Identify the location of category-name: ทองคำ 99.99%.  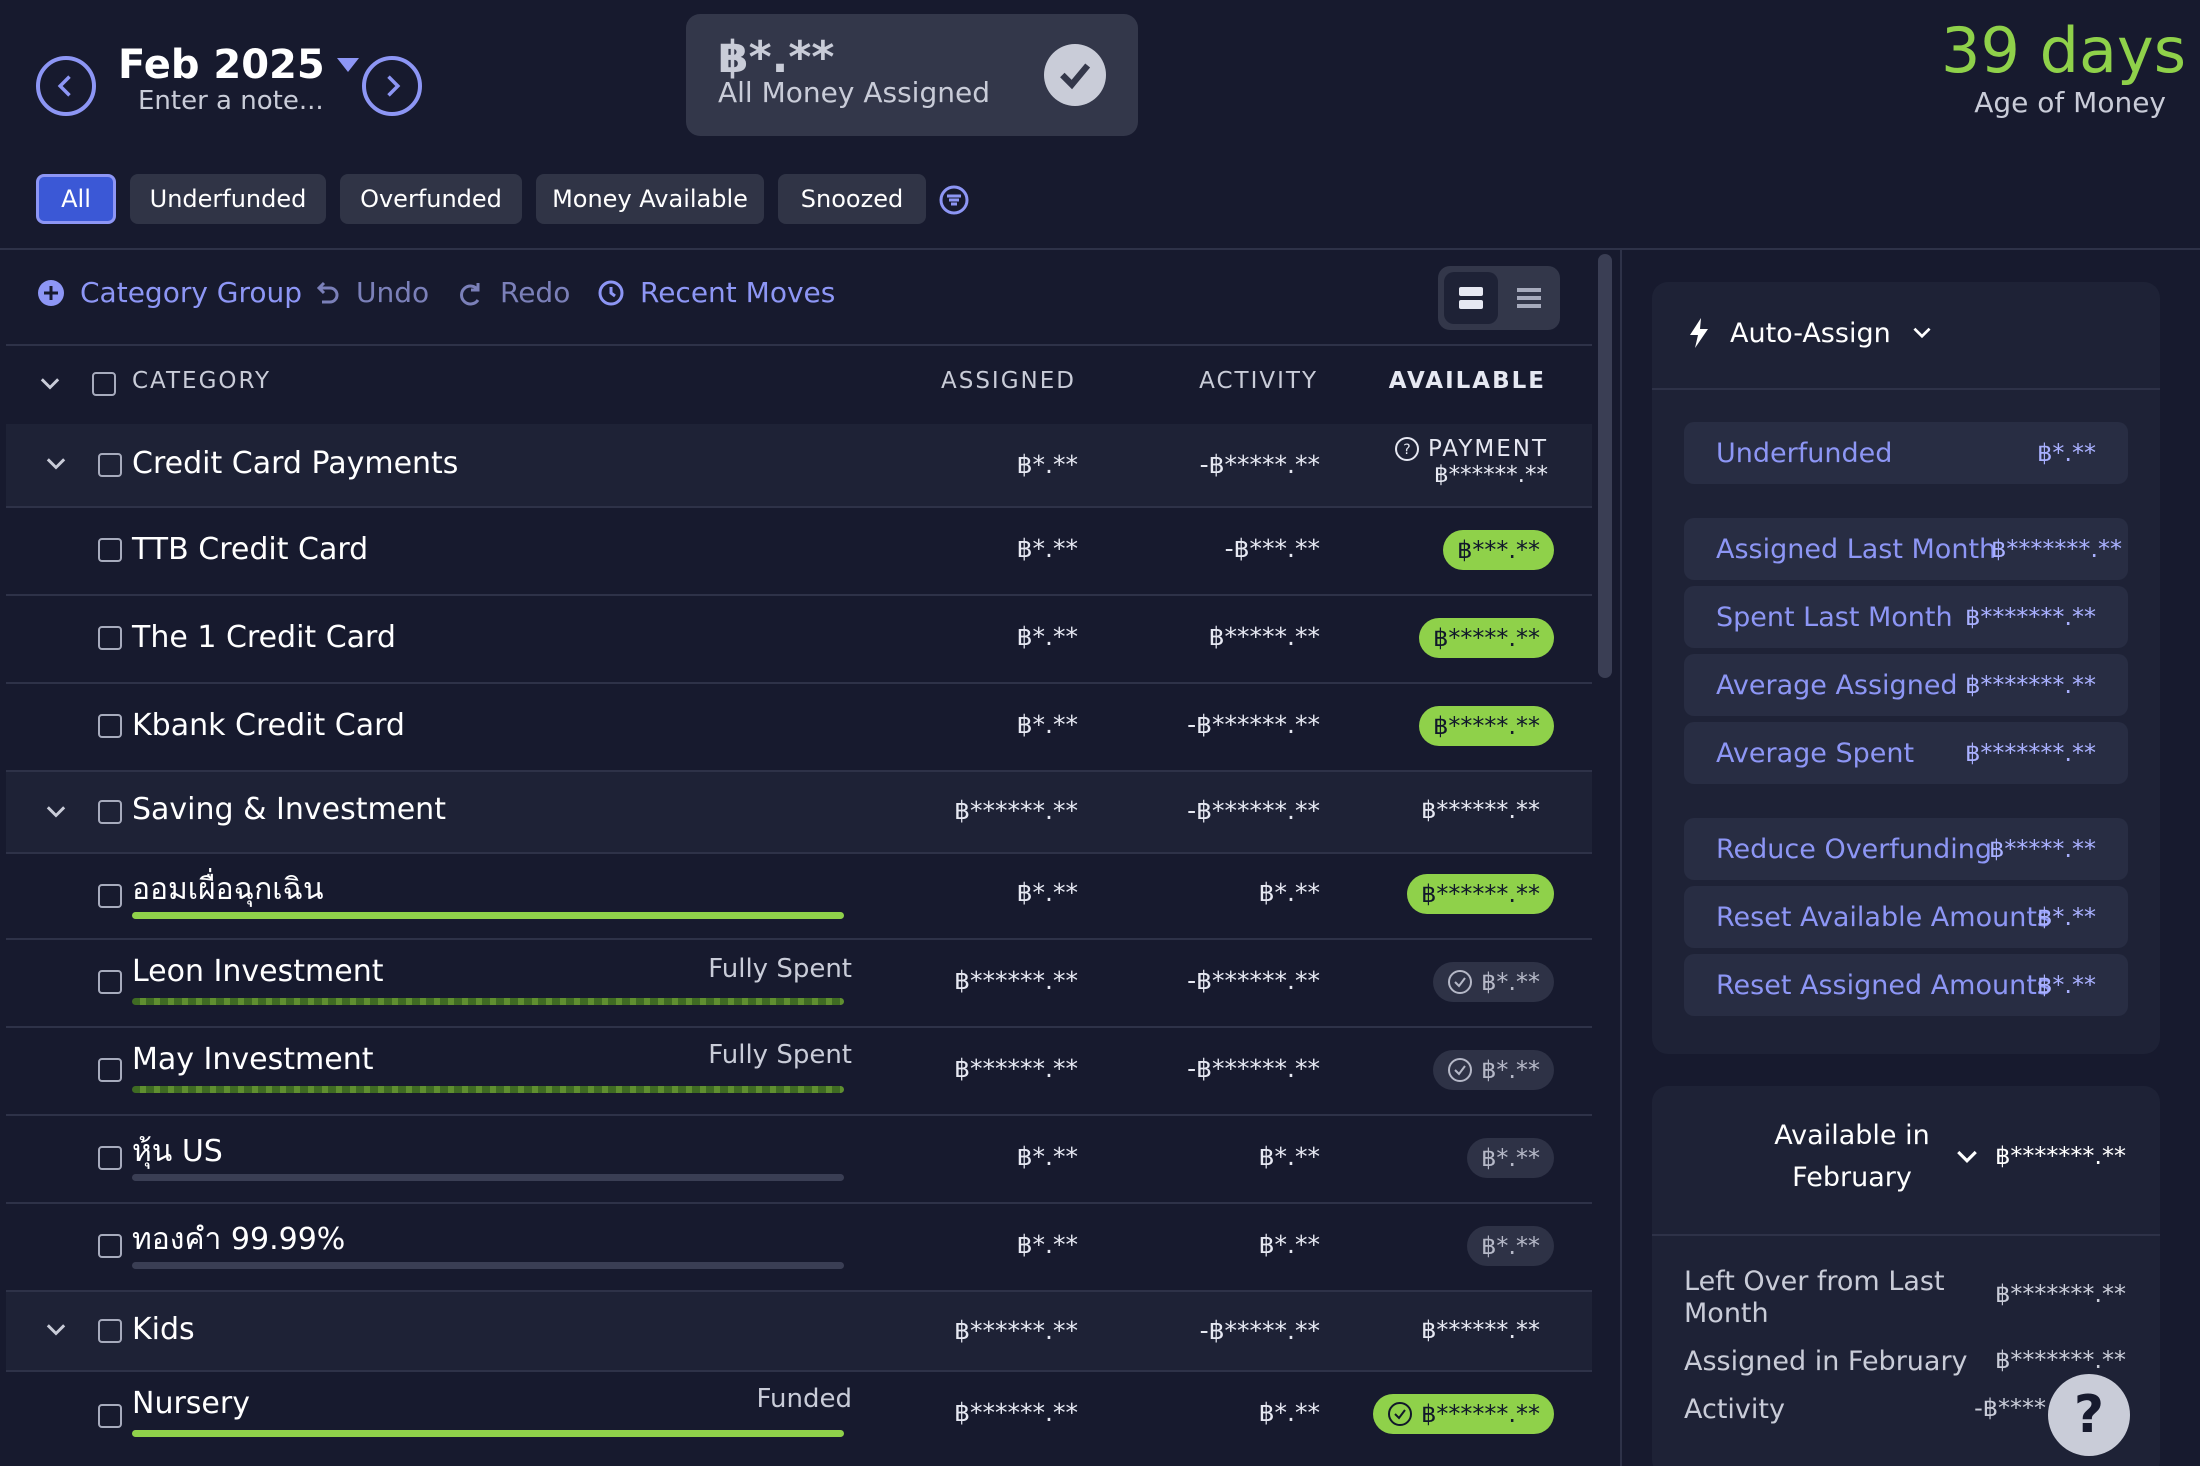
(239, 1239).